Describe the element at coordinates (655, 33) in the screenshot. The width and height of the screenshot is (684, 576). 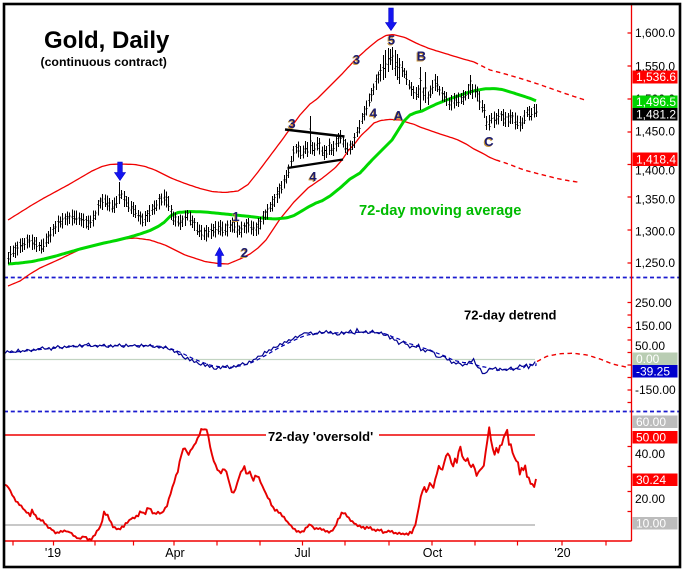
I see `svg-text: 1,600.0` at that location.